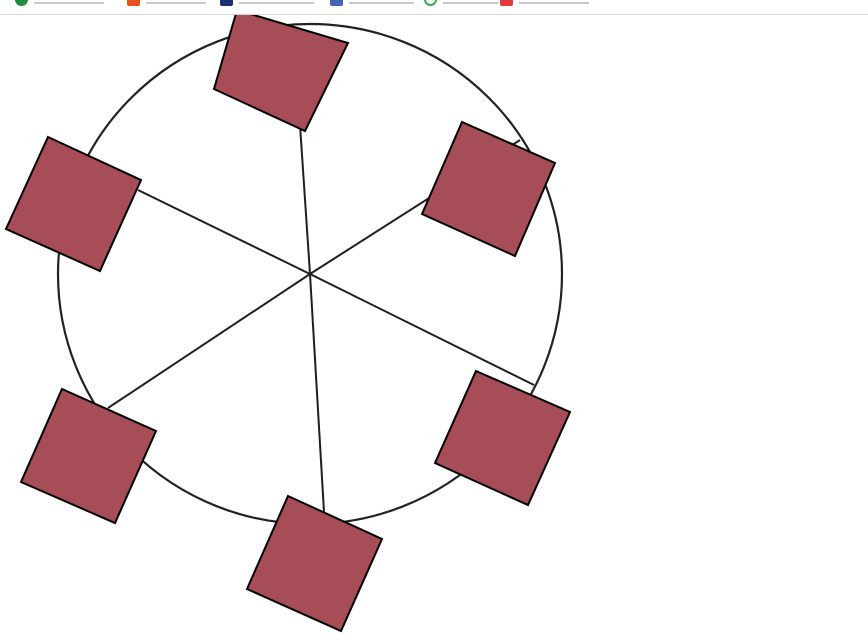 The image size is (868, 635). What do you see at coordinates (226, 3) in the screenshot?
I see `navy-square-icon` at bounding box center [226, 3].